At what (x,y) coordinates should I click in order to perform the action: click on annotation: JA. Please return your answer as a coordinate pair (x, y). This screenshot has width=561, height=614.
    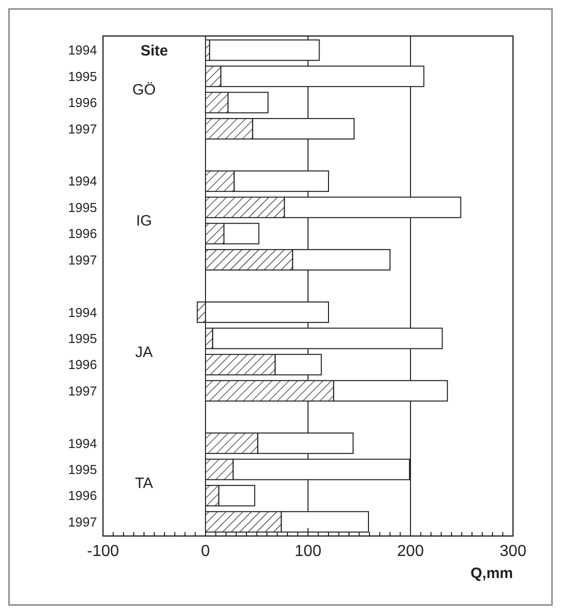
    Looking at the image, I should click on (144, 352).